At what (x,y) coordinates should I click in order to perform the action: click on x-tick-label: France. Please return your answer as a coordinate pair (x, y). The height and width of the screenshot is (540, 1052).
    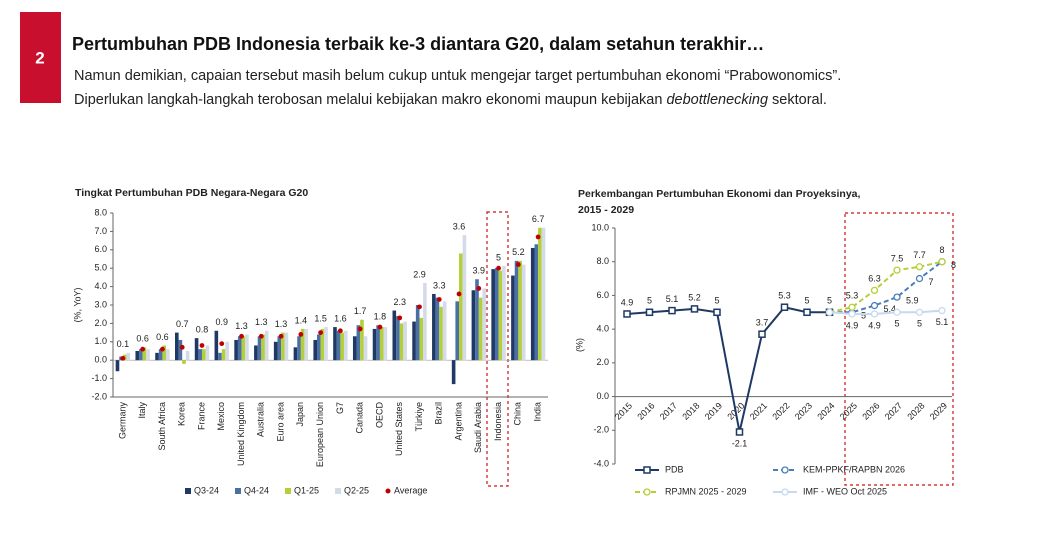
    Looking at the image, I should click on (201, 416).